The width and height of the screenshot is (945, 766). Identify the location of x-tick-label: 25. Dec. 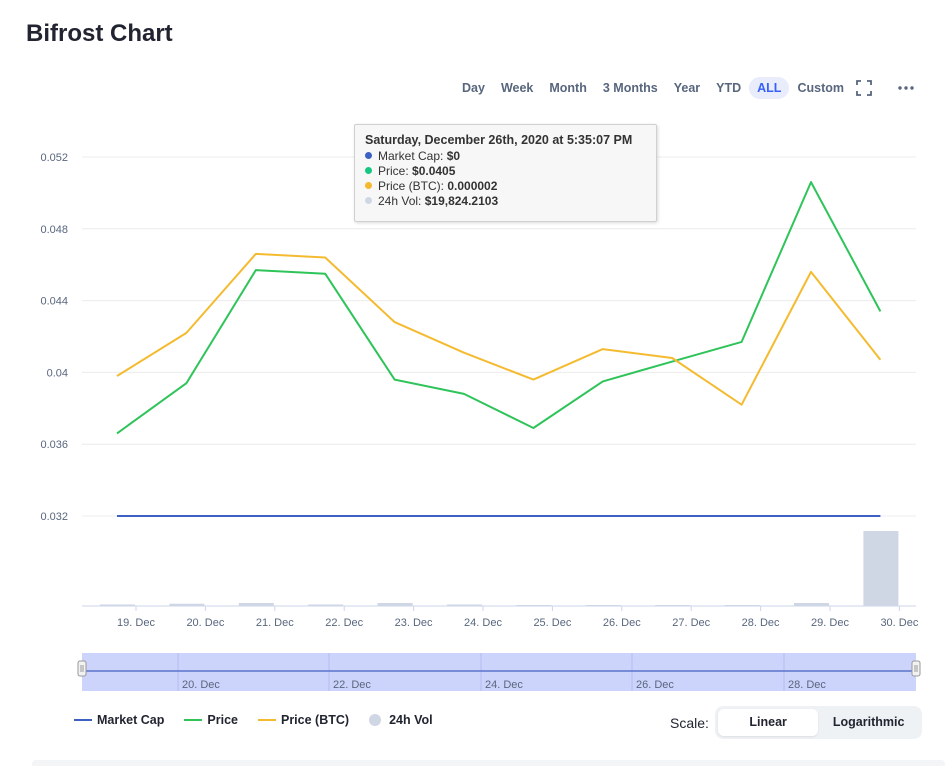
(552, 623).